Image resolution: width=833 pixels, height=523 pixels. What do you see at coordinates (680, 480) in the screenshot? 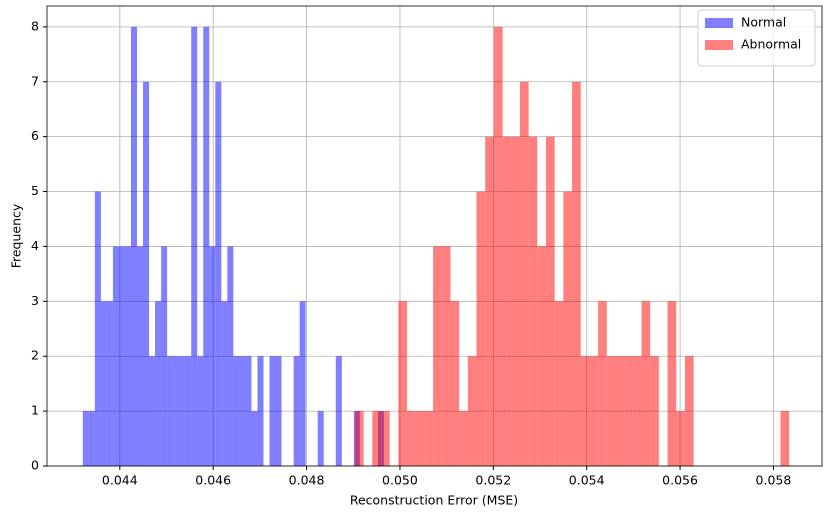
I see `x-tick-label: 0.056` at bounding box center [680, 480].